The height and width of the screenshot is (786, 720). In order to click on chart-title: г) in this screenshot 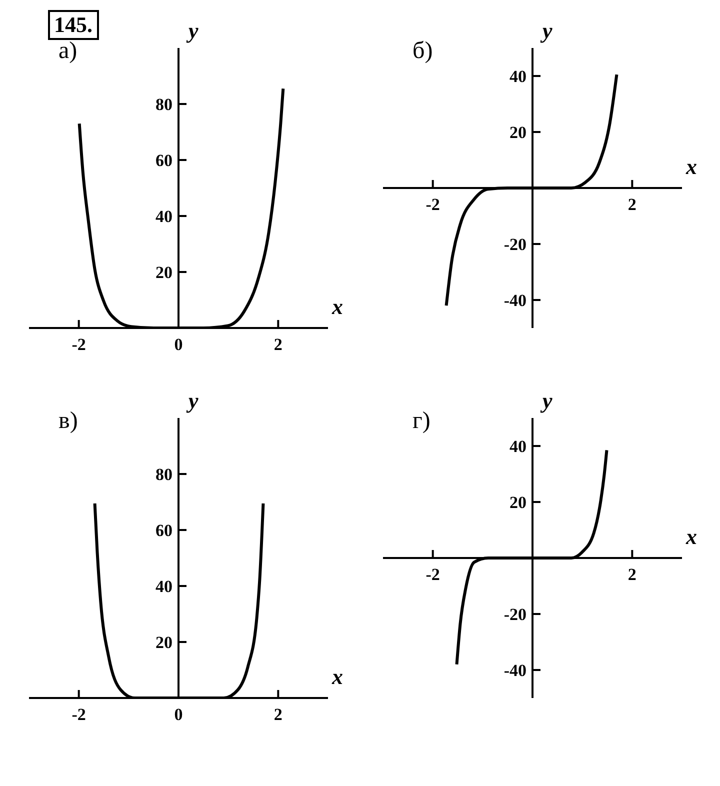, I will do `click(421, 421)`.